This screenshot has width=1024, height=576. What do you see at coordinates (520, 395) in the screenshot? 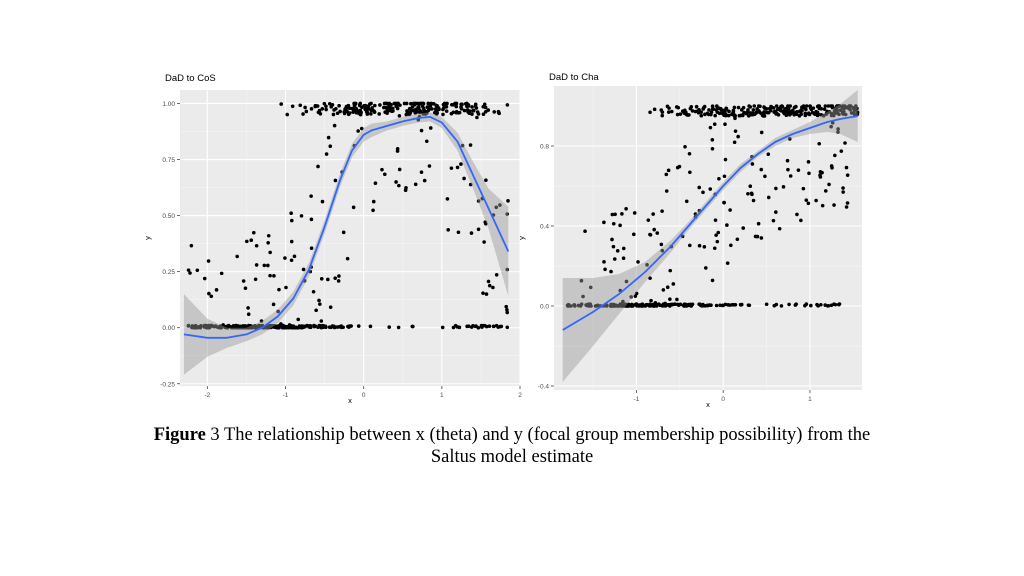
I see `x-tick-label: 2` at bounding box center [520, 395].